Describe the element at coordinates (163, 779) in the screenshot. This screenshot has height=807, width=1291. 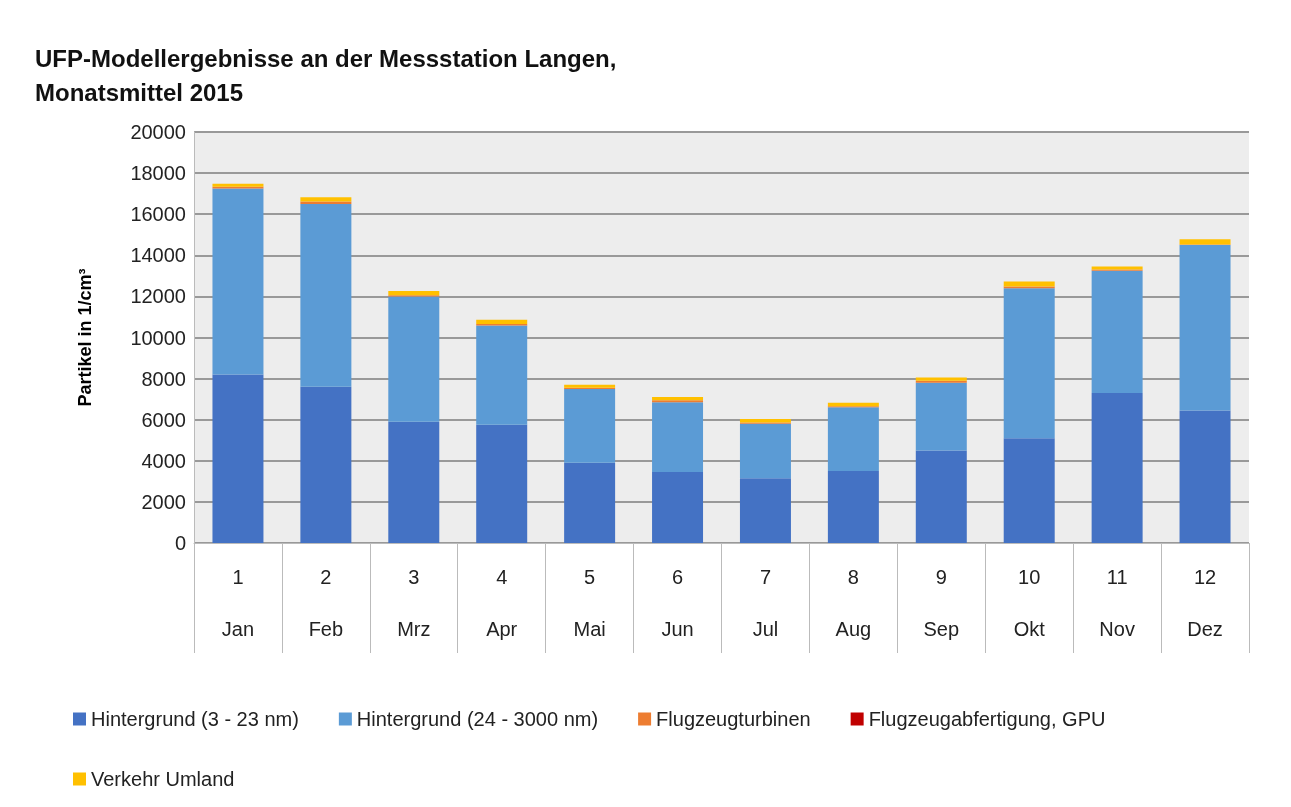
I see `legend-label: Verkehr Umland` at that location.